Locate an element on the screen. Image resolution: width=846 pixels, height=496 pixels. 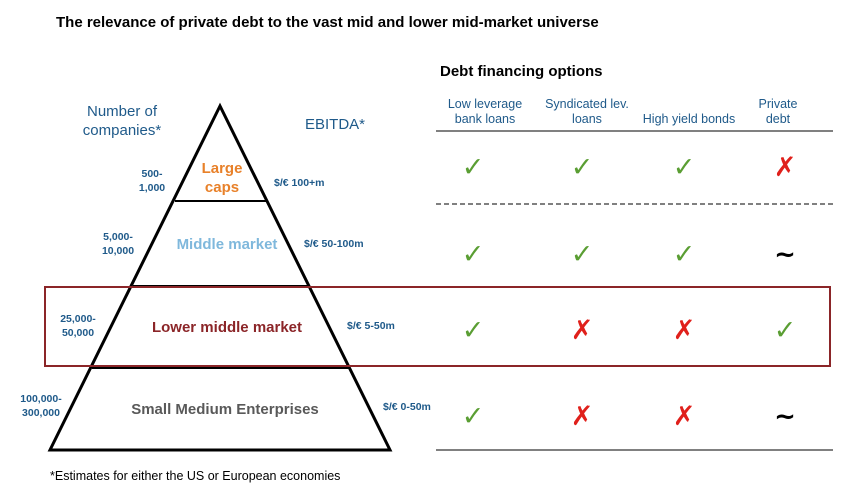
column-header-line2: debt is located at coordinates (778, 119).